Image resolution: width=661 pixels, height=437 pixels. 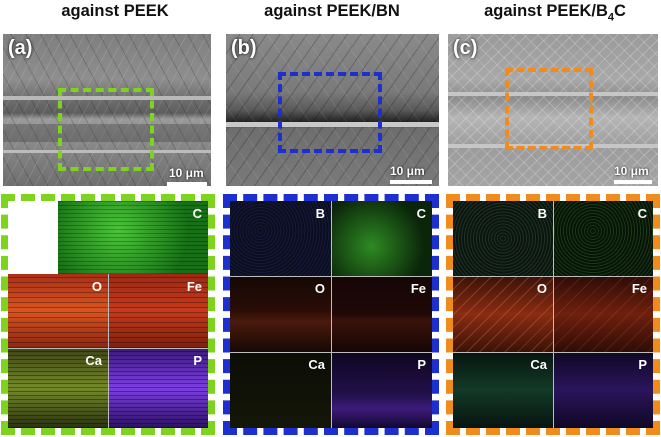 What do you see at coordinates (20, 48) in the screenshot?
I see `panel-label-a: (a)` at bounding box center [20, 48].